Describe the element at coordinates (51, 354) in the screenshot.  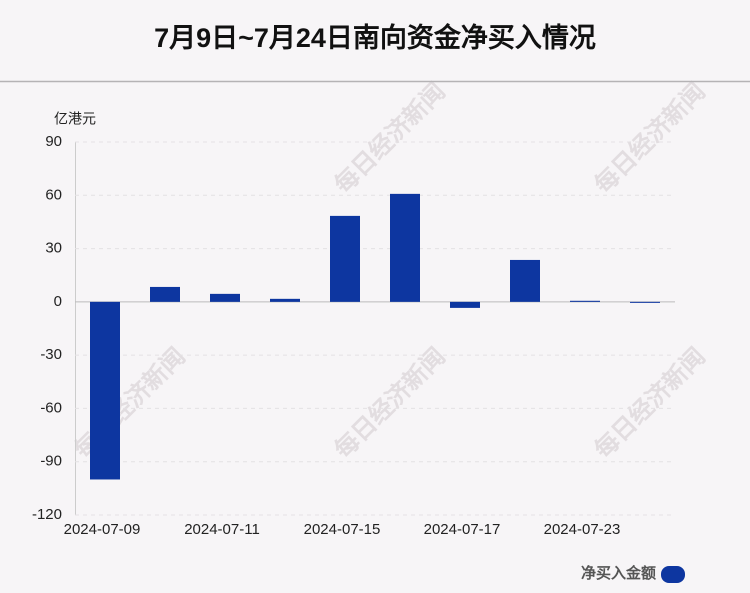
I see `y-tick-label: -30` at that location.